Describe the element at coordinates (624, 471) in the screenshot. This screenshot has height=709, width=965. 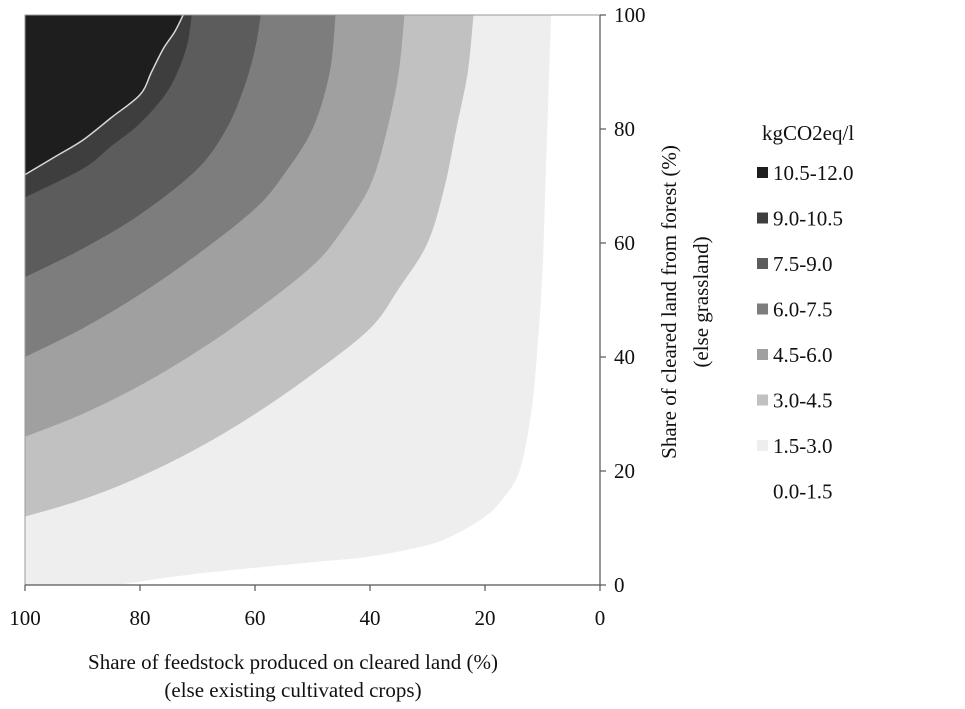
I see `y-tick-label: 20` at that location.